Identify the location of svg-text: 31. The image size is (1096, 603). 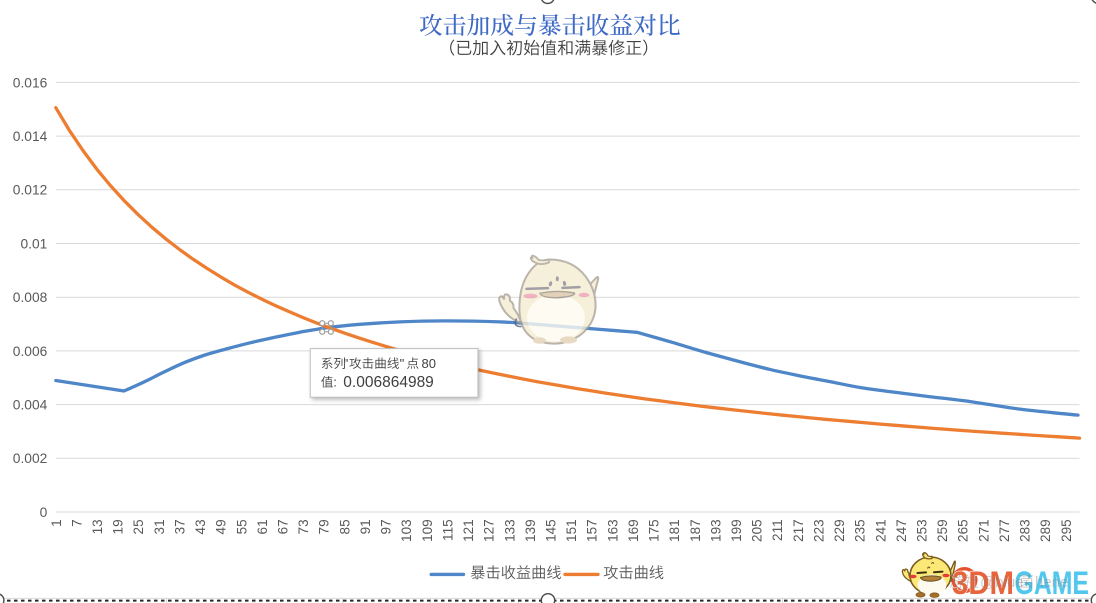
(159, 526).